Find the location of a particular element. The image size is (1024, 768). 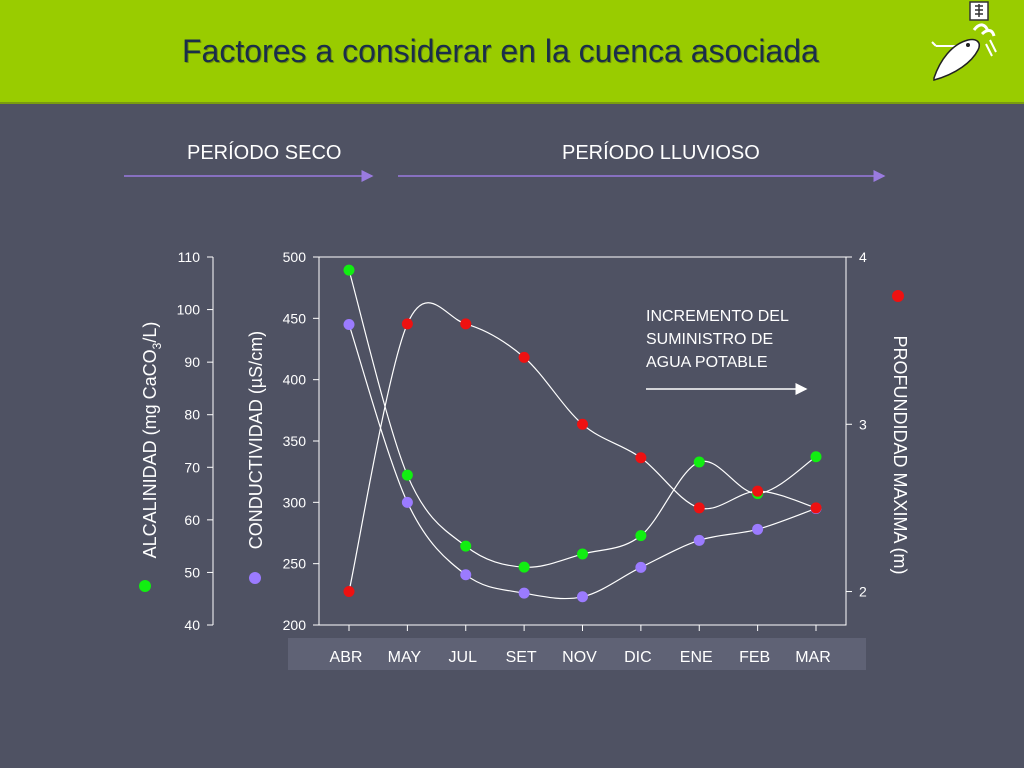

month-label-feb: FEB is located at coordinates (754, 657).